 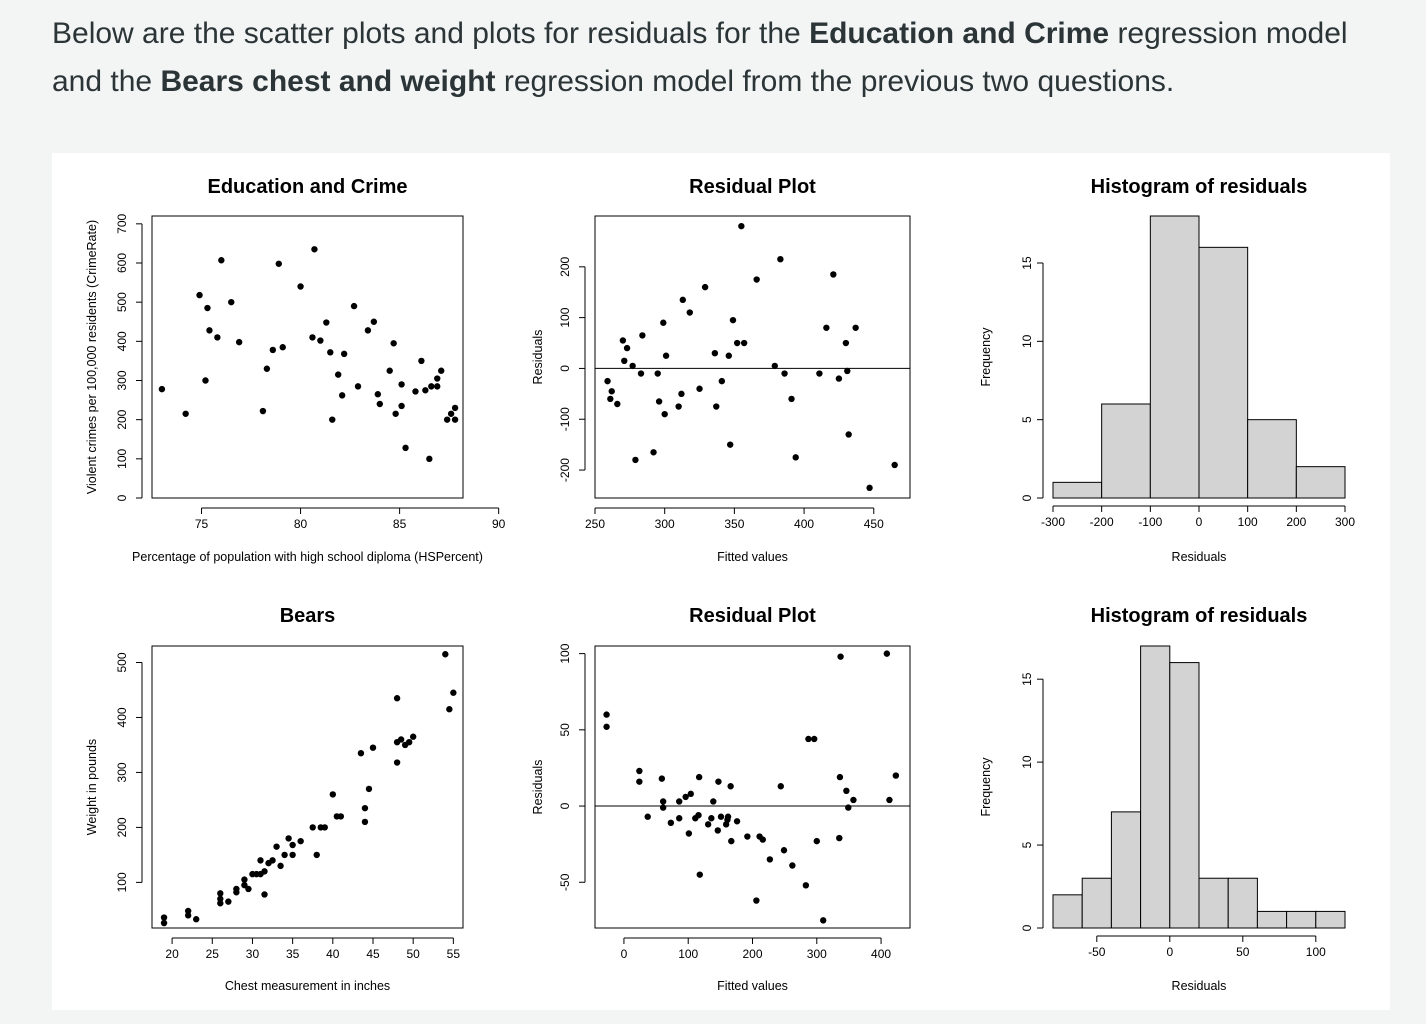 What do you see at coordinates (752, 187) in the screenshot?
I see `chart-title: Residual Plot` at bounding box center [752, 187].